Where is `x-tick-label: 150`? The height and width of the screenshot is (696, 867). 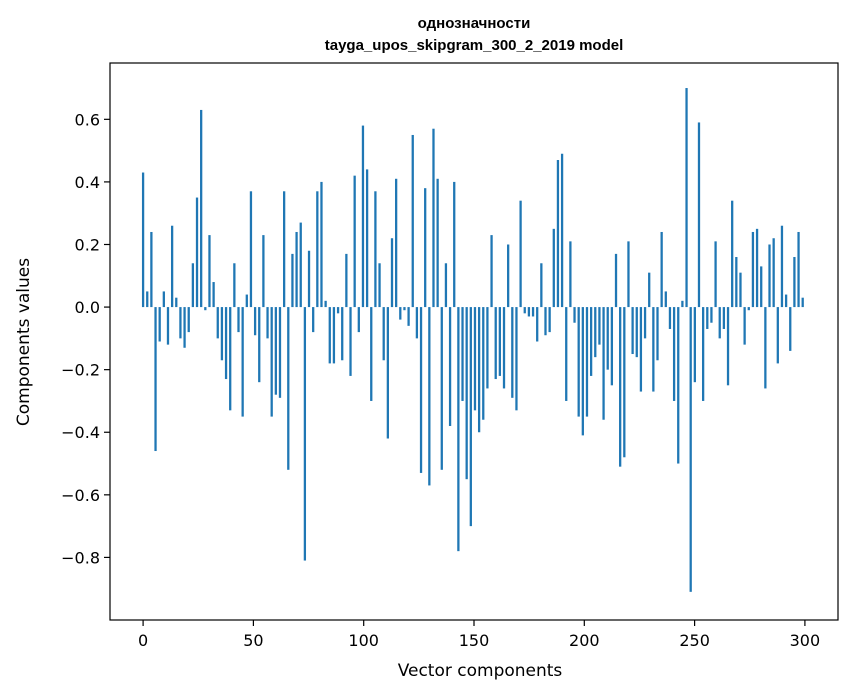 x-tick-label: 150 is located at coordinates (474, 640).